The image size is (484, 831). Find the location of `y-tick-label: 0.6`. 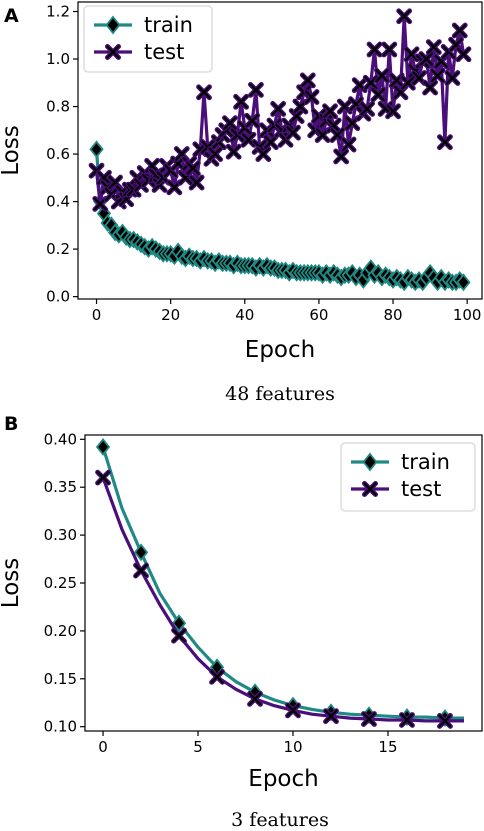

y-tick-label: 0.6 is located at coordinates (58, 154).